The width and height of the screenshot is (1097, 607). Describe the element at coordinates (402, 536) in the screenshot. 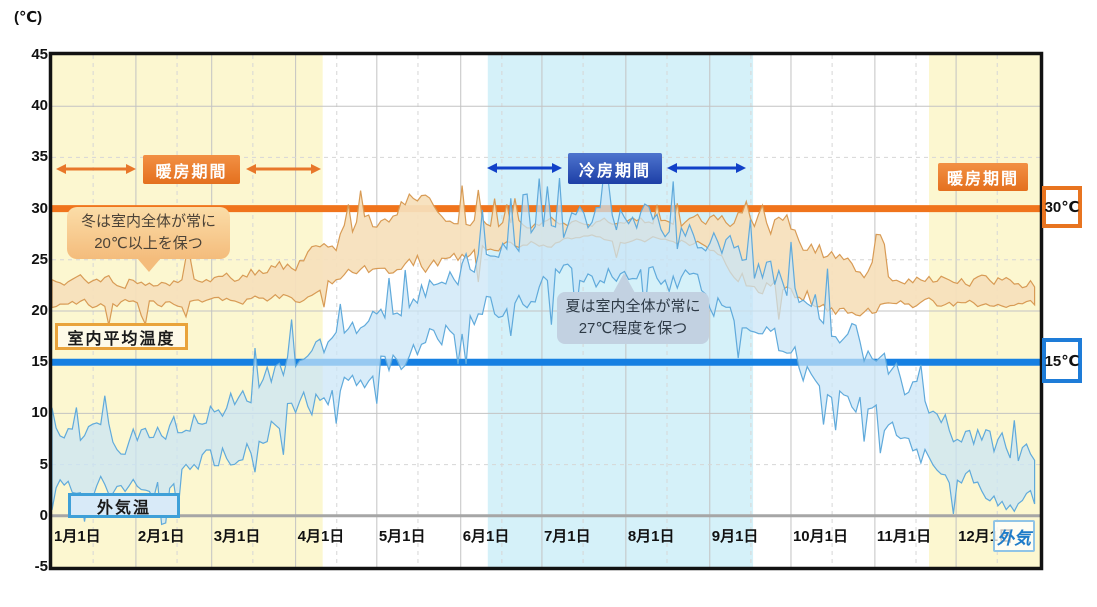

I see `x-tick-month-5: 5月1日` at that location.